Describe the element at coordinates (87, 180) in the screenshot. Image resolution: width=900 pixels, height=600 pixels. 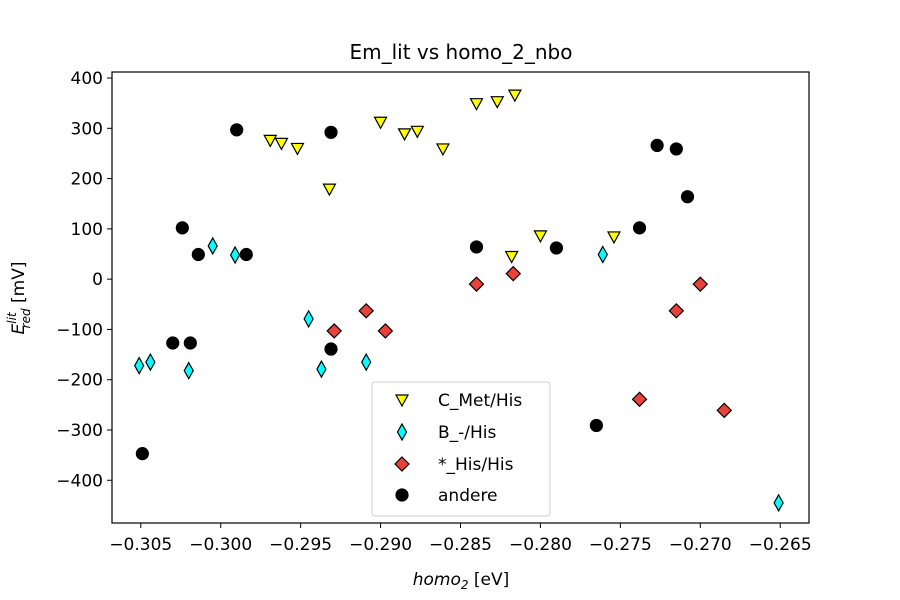
I see `y-tick-label: 200` at that location.